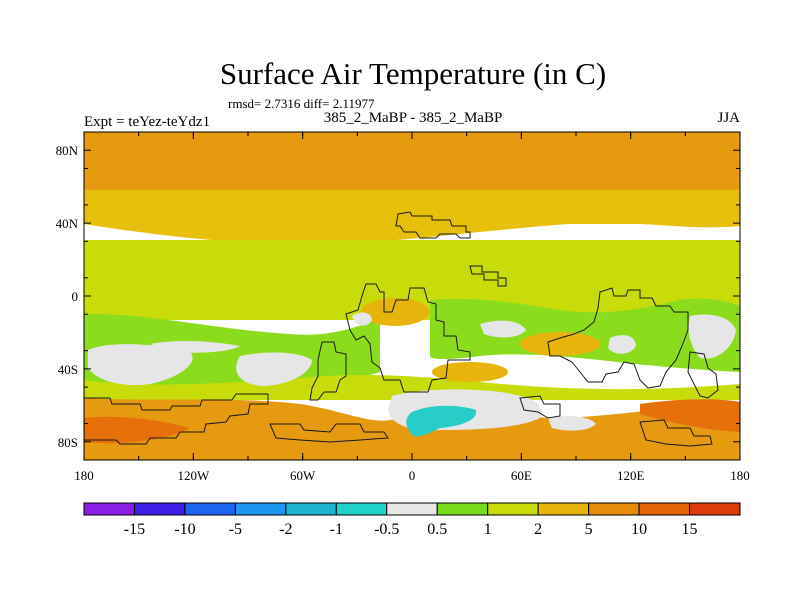 Image resolution: width=800 pixels, height=600 pixels. I want to click on colorbar-label: -10, so click(184, 529).